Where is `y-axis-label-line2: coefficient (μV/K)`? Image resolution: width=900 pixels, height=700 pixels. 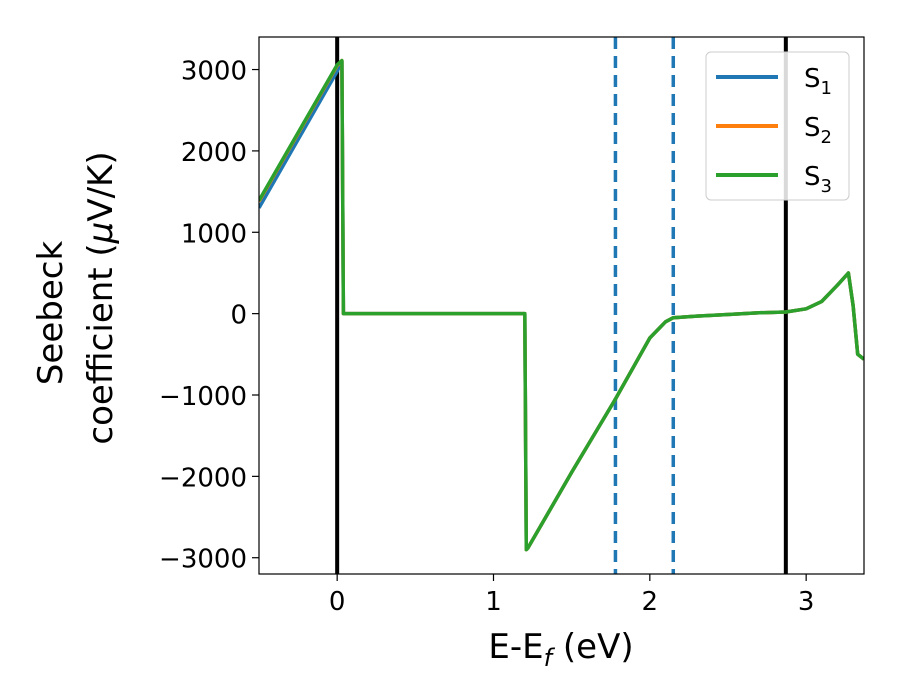 y-axis-label-line2: coefficient (μV/K) is located at coordinates (101, 297).